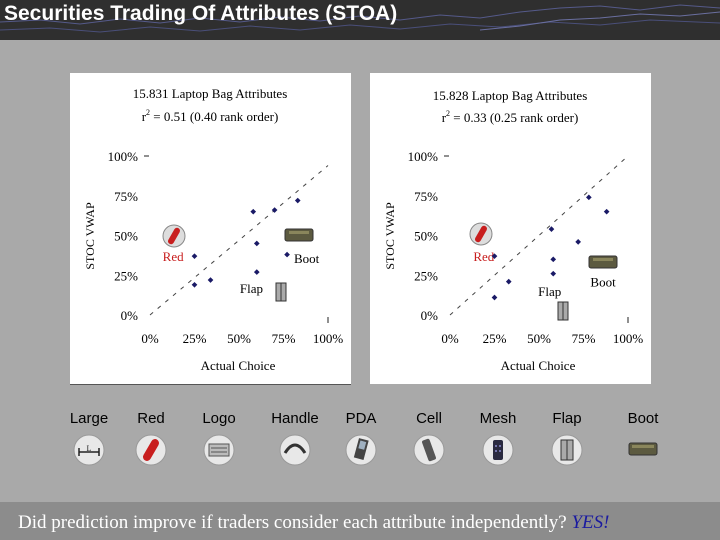 The height and width of the screenshot is (540, 720). I want to click on attribute-pda: PDA, so click(361, 438).